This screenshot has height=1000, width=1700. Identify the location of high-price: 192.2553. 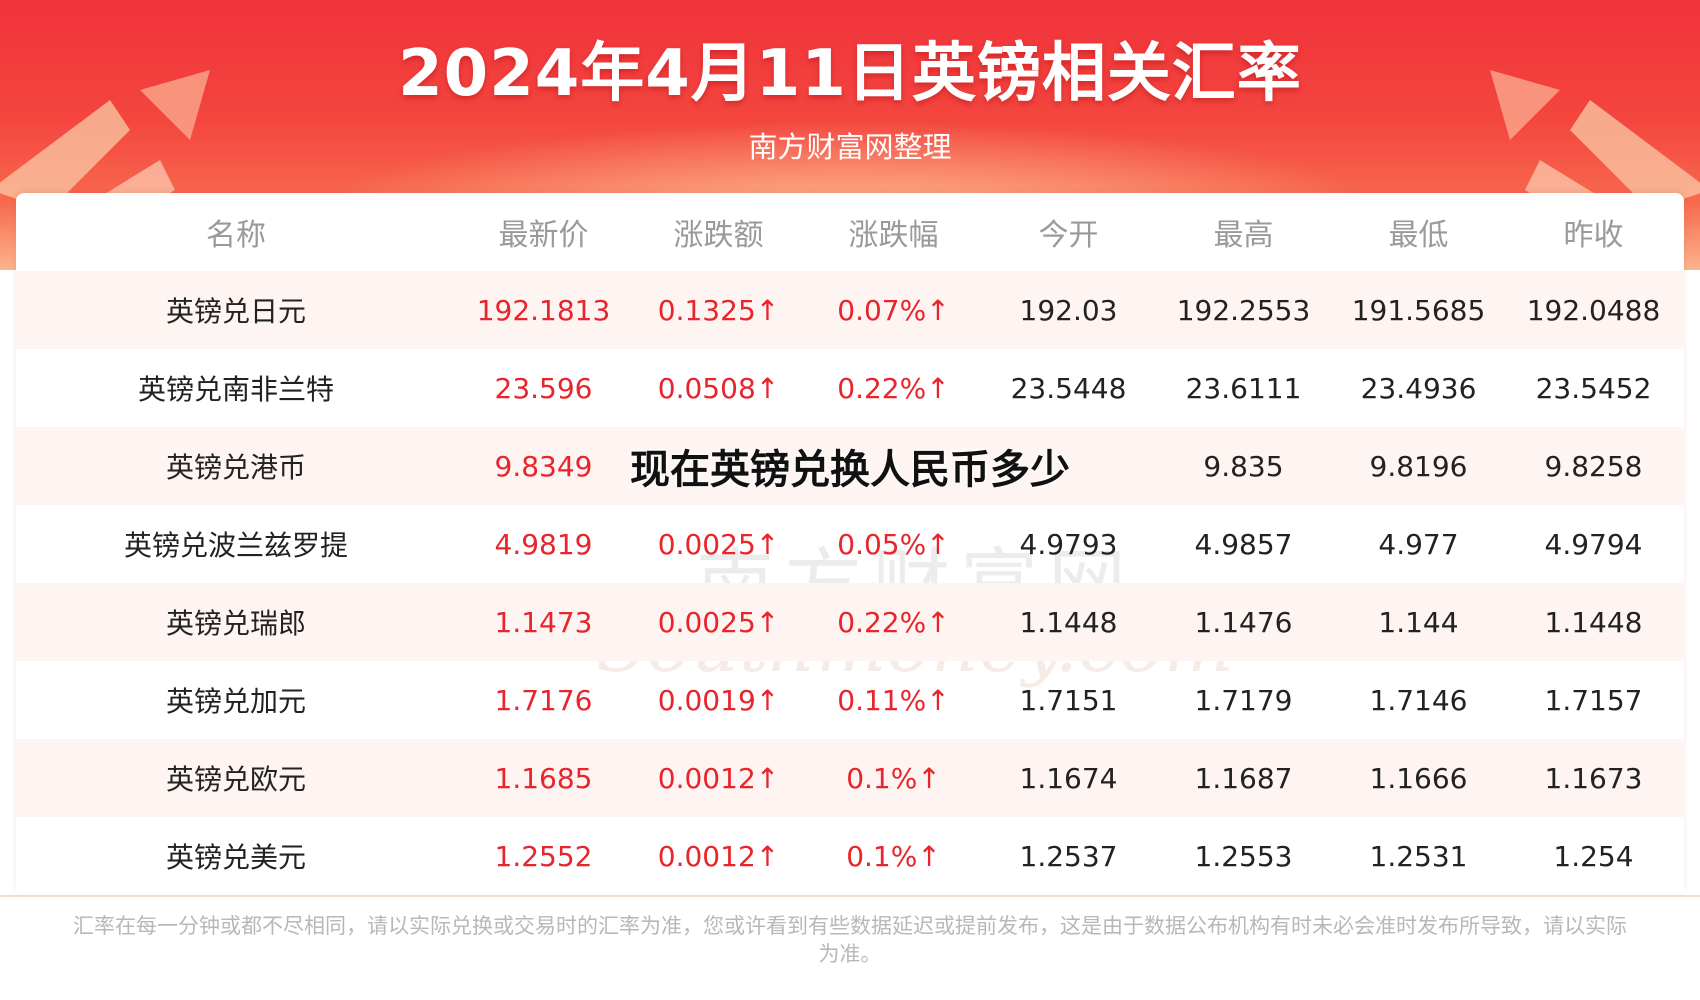
(1243, 310).